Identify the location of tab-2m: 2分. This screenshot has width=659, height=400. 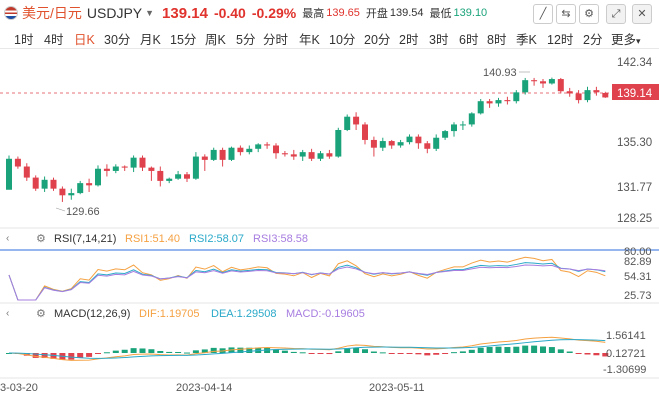
(593, 40).